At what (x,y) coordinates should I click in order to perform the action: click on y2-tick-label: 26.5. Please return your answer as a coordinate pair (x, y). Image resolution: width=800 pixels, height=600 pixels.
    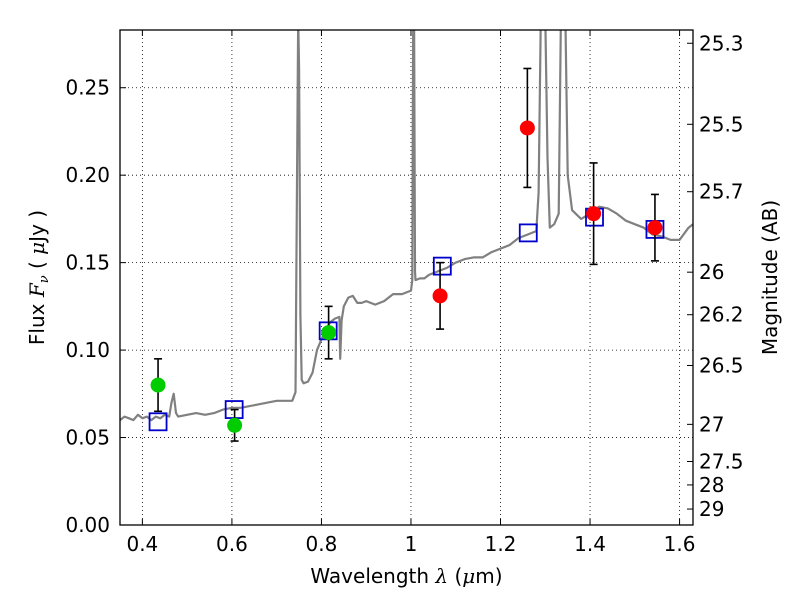
    Looking at the image, I should click on (721, 365).